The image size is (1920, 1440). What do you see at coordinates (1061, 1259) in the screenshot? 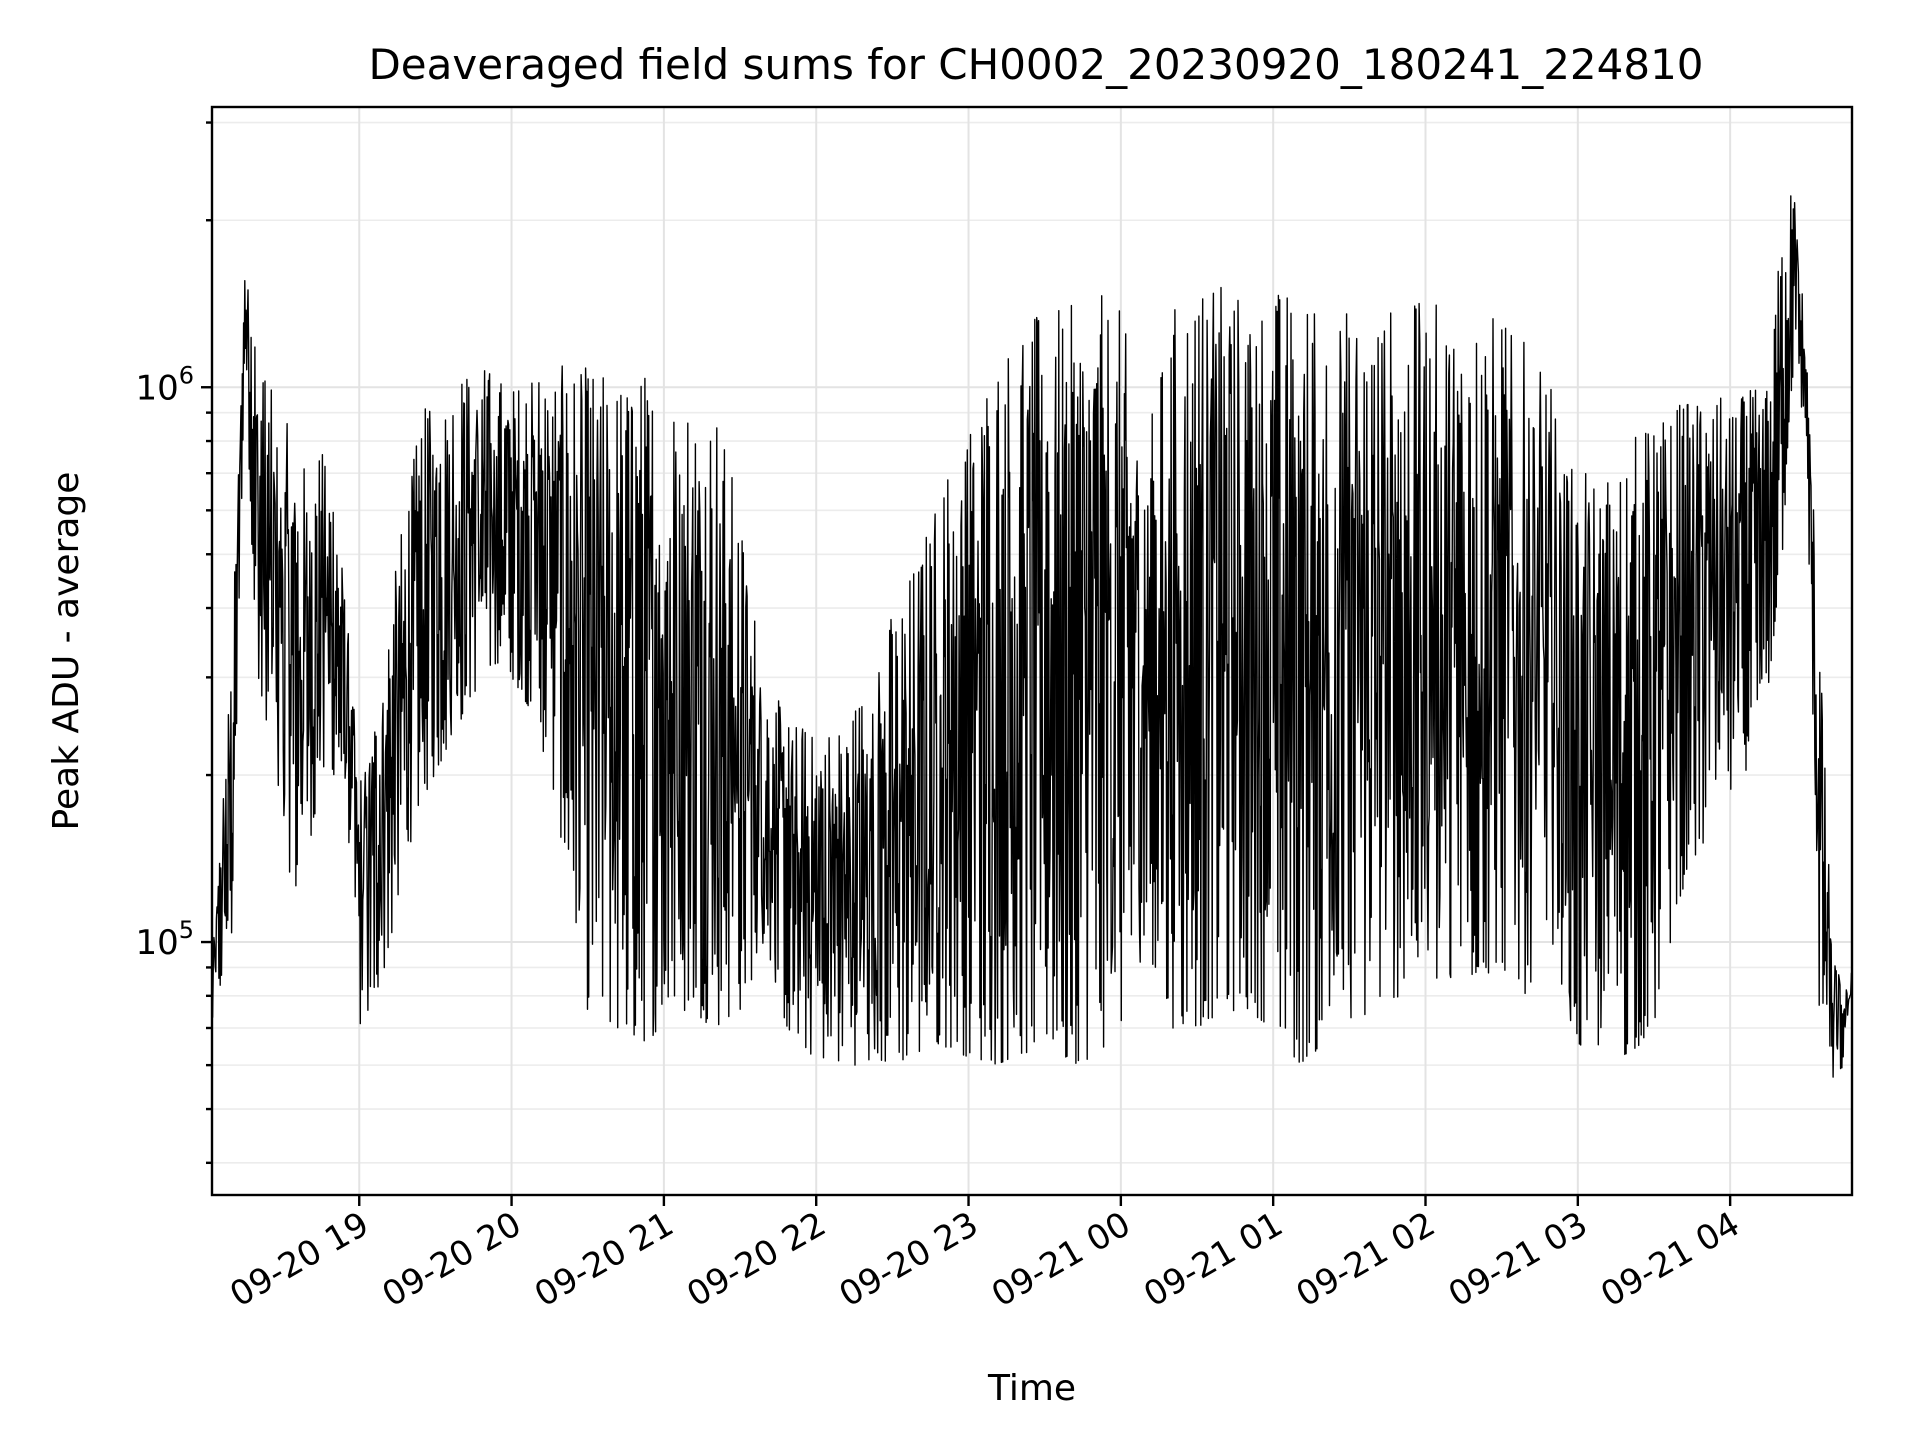
I see `x-tick-label: 09-21 00` at bounding box center [1061, 1259].